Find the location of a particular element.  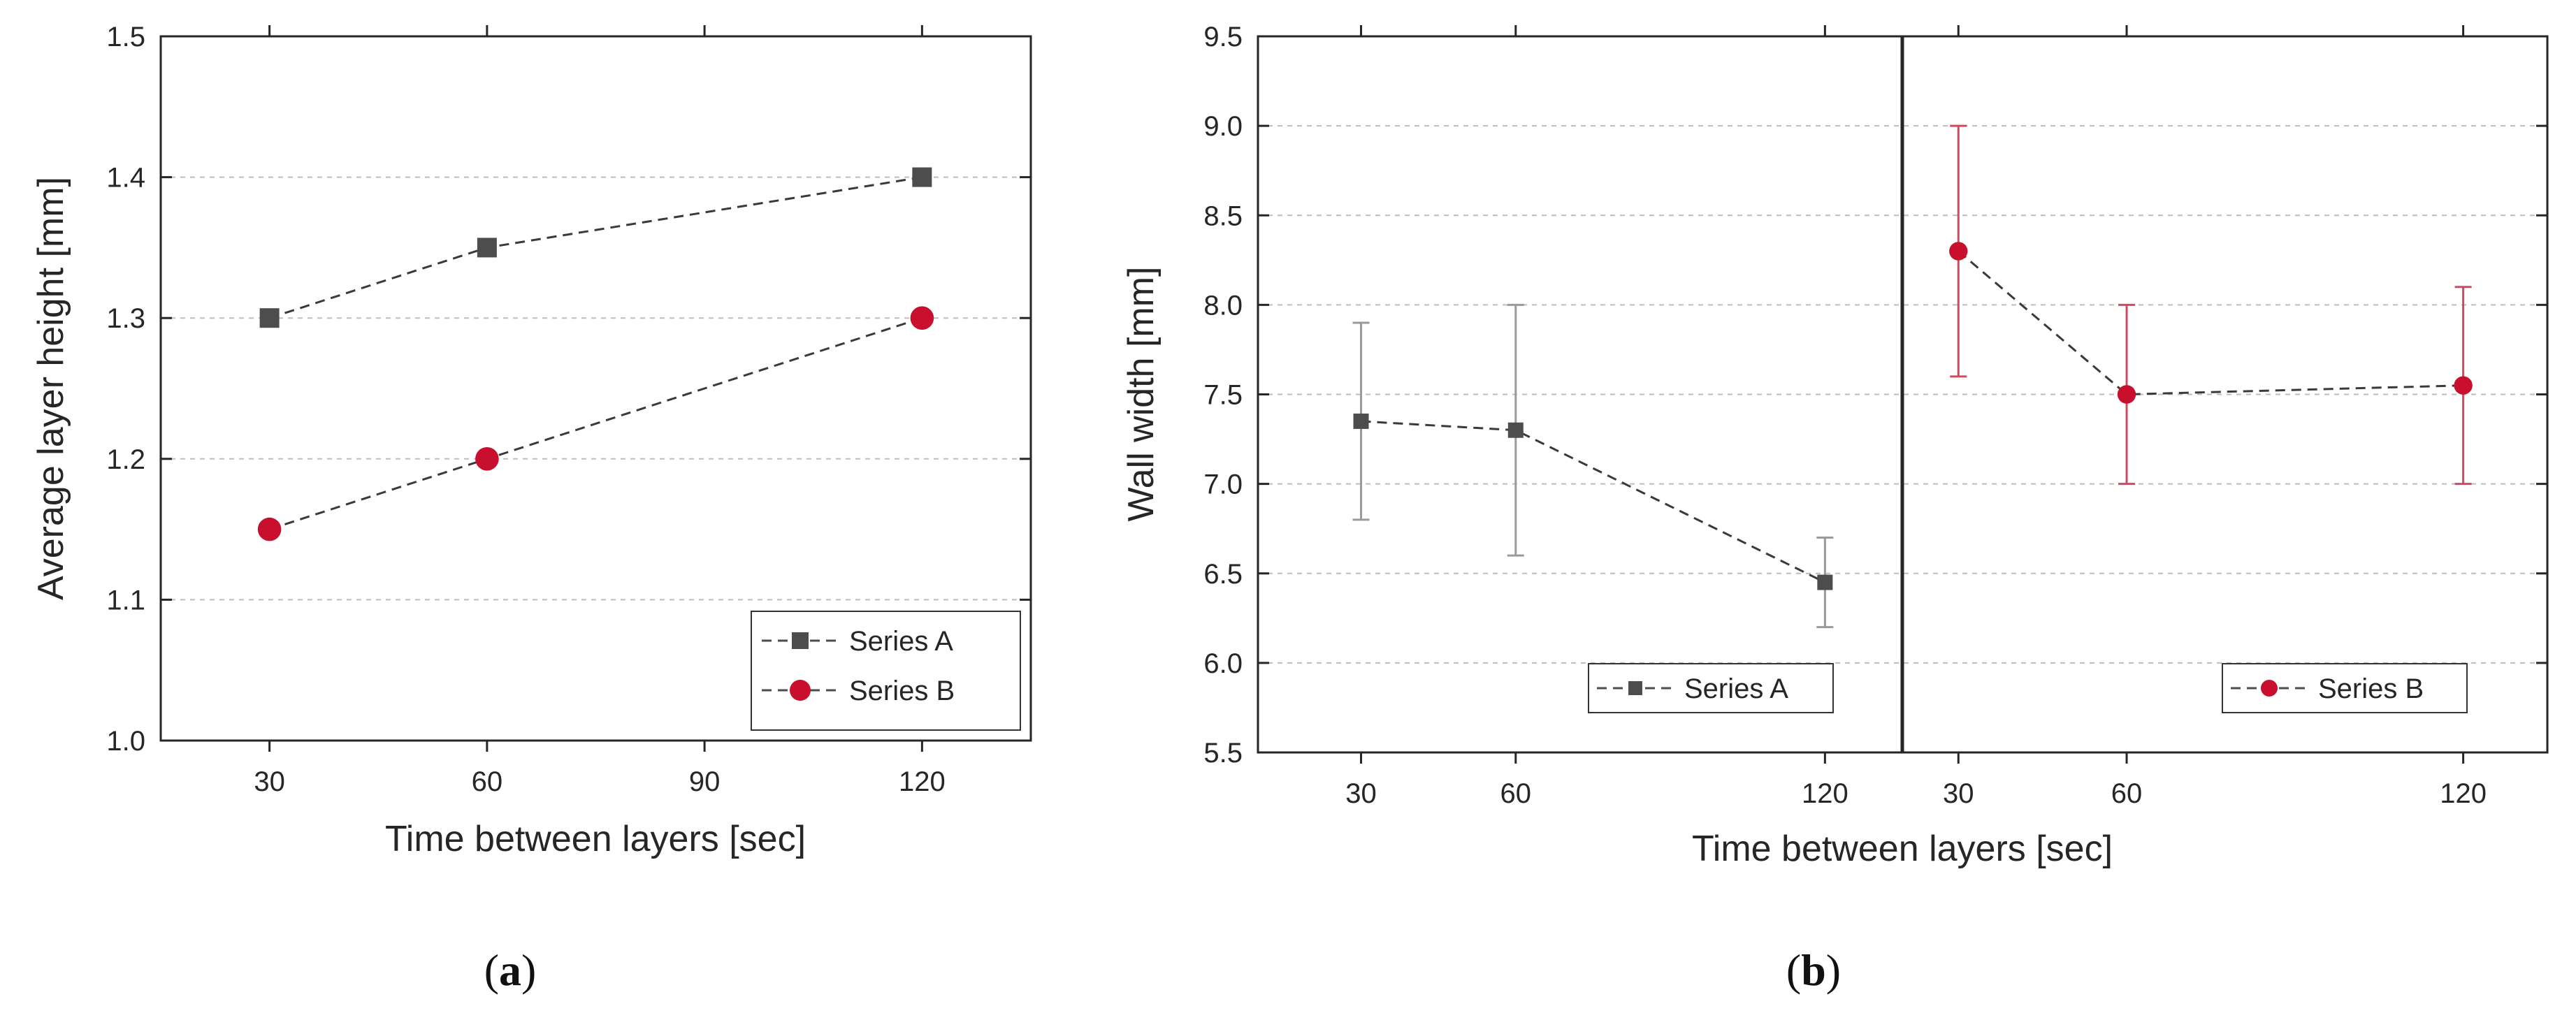

chart-a-caption: (a) is located at coordinates (510, 970).